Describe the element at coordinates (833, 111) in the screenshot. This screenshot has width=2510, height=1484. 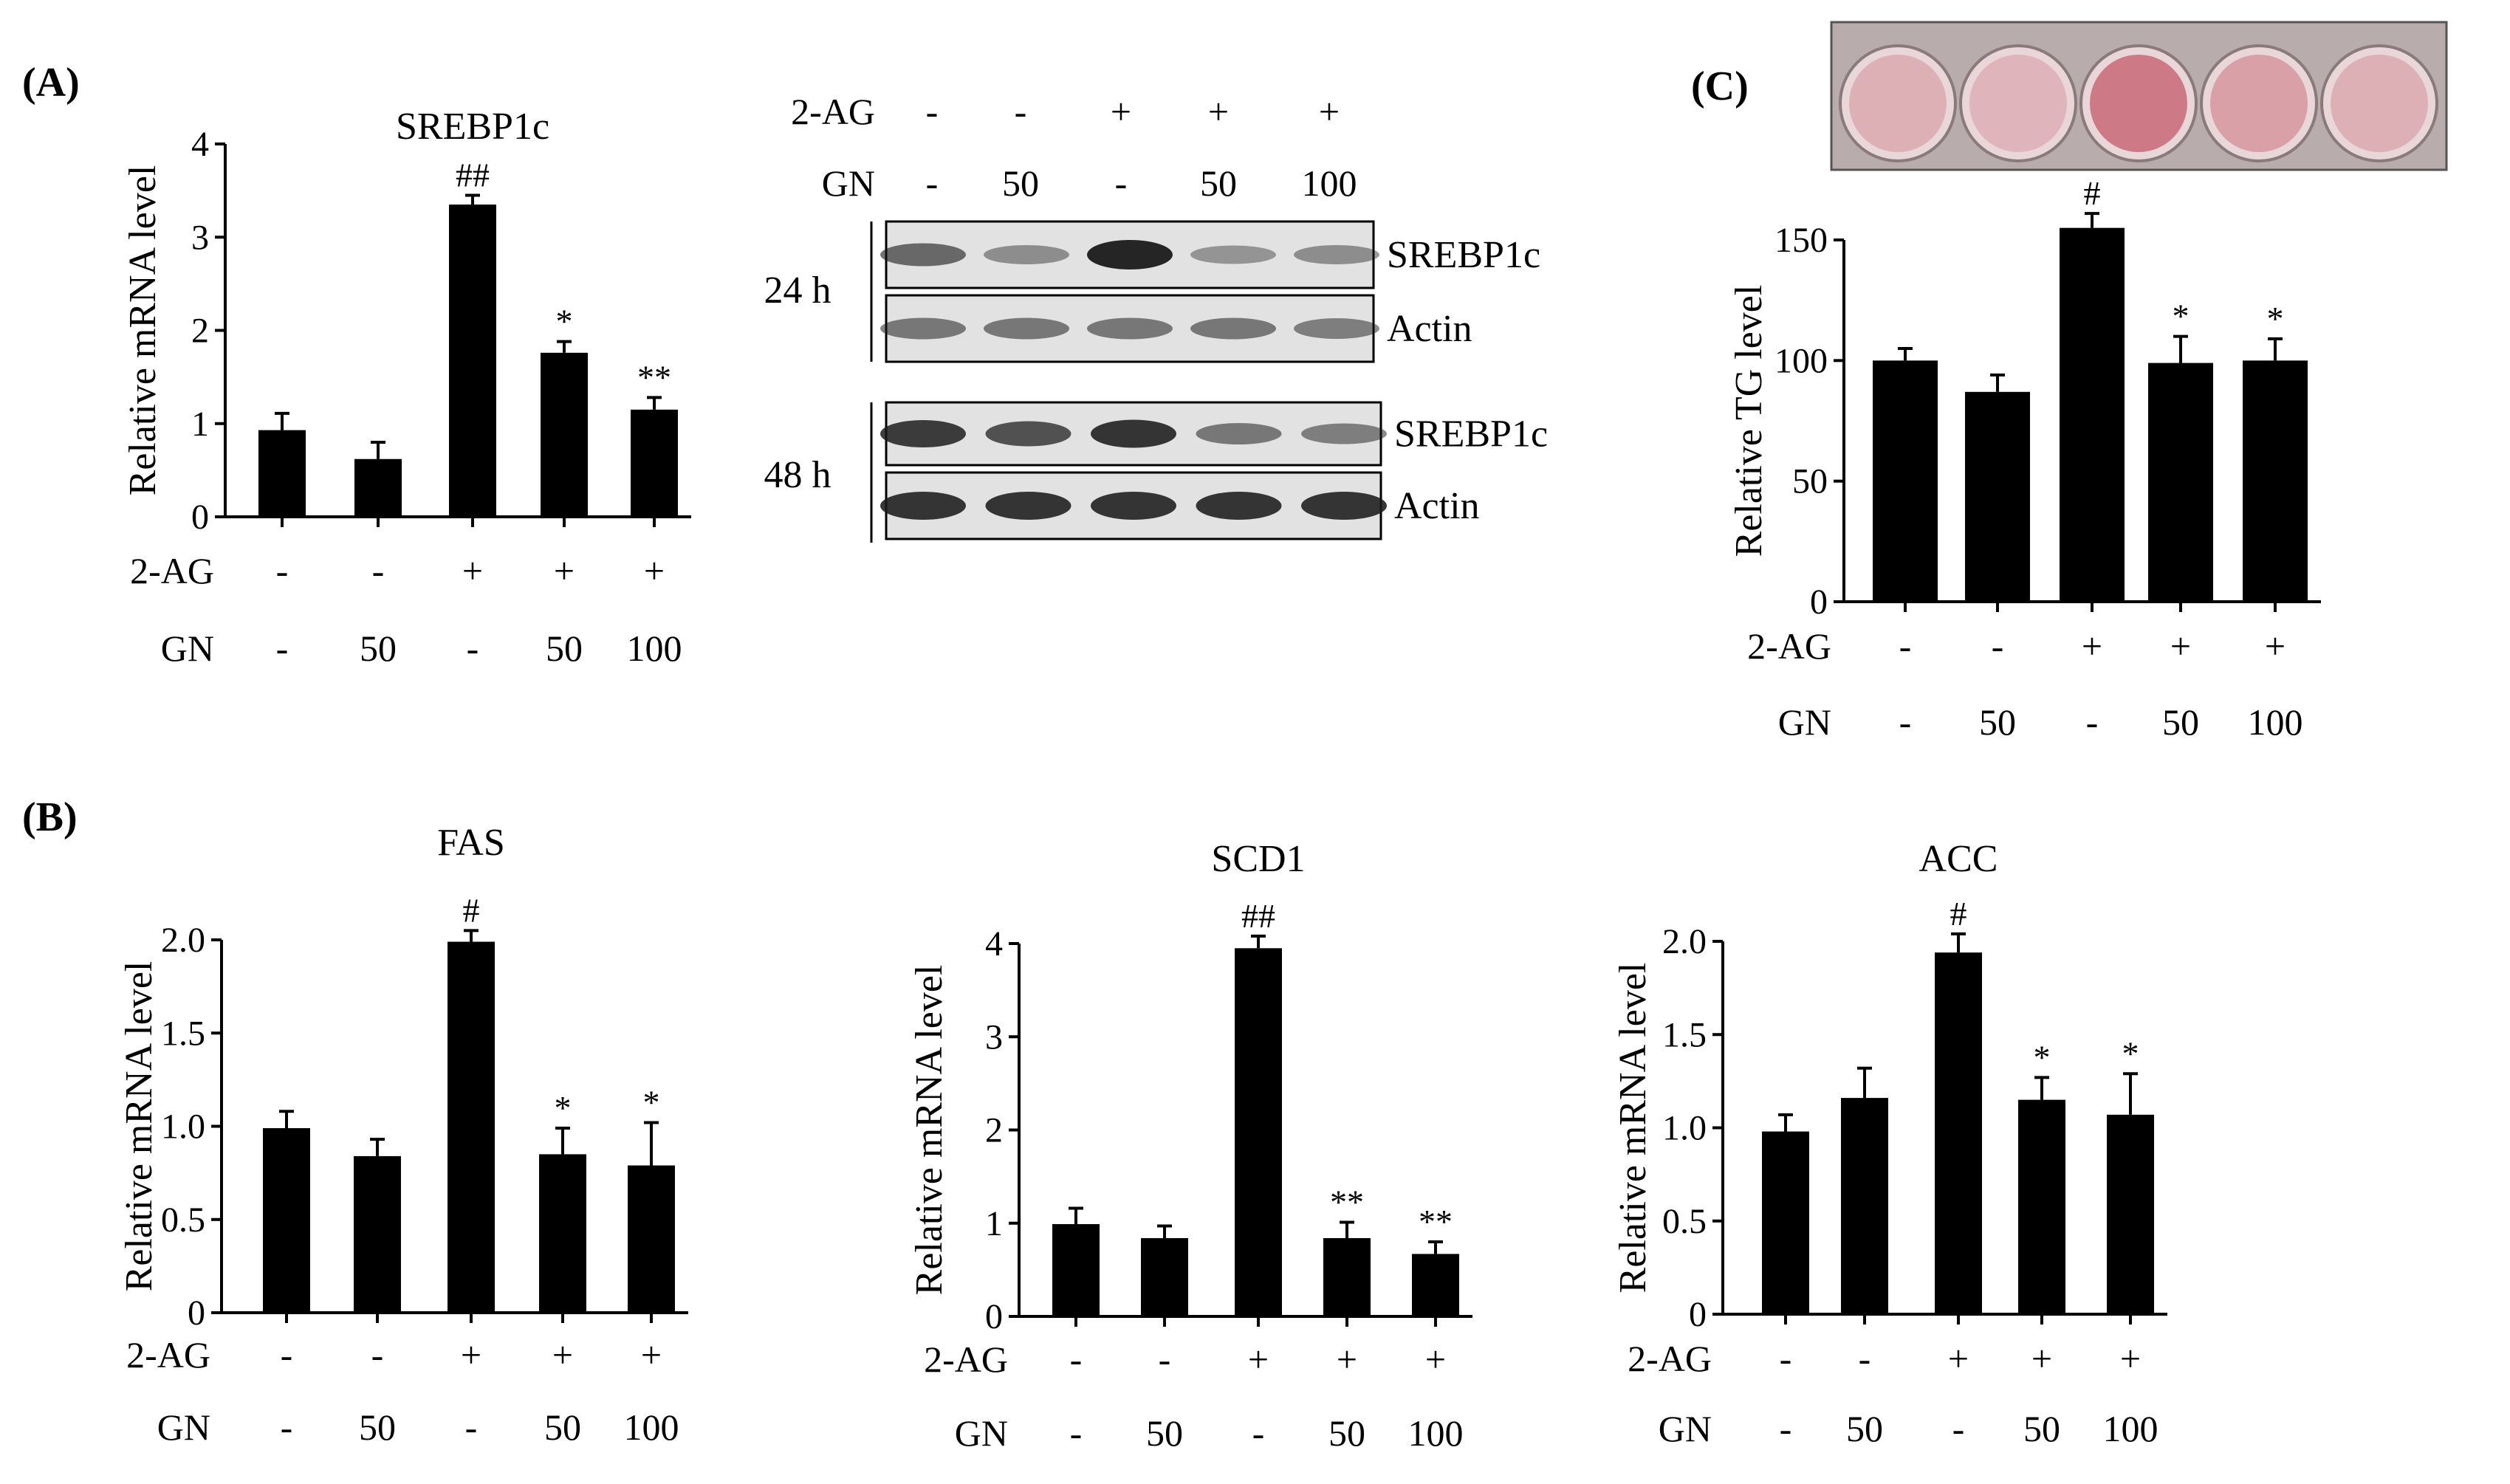
I see `western-row-label: 2-AG` at that location.